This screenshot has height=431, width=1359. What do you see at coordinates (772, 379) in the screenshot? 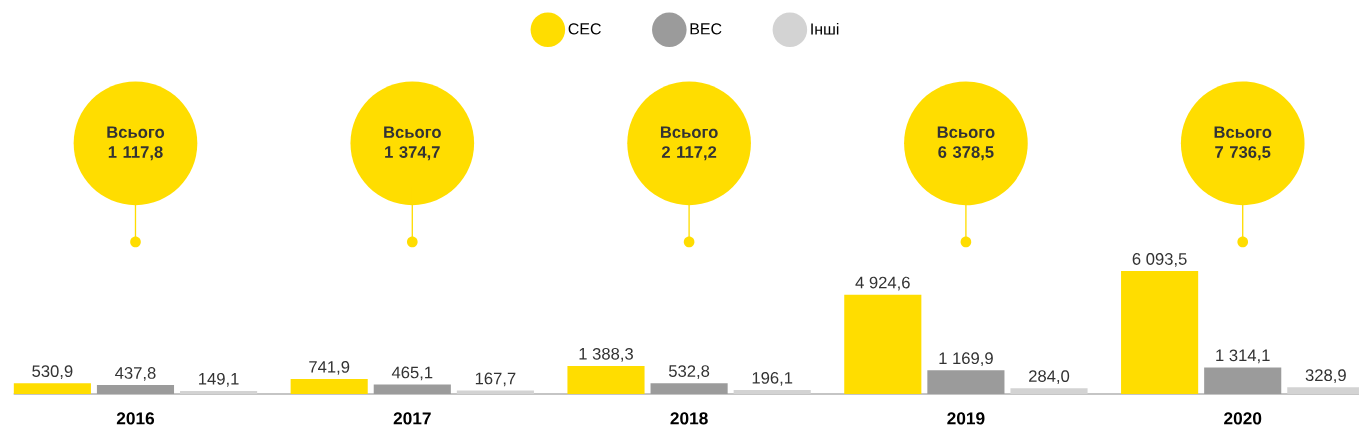
I see `data-label: 196,1` at bounding box center [772, 379].